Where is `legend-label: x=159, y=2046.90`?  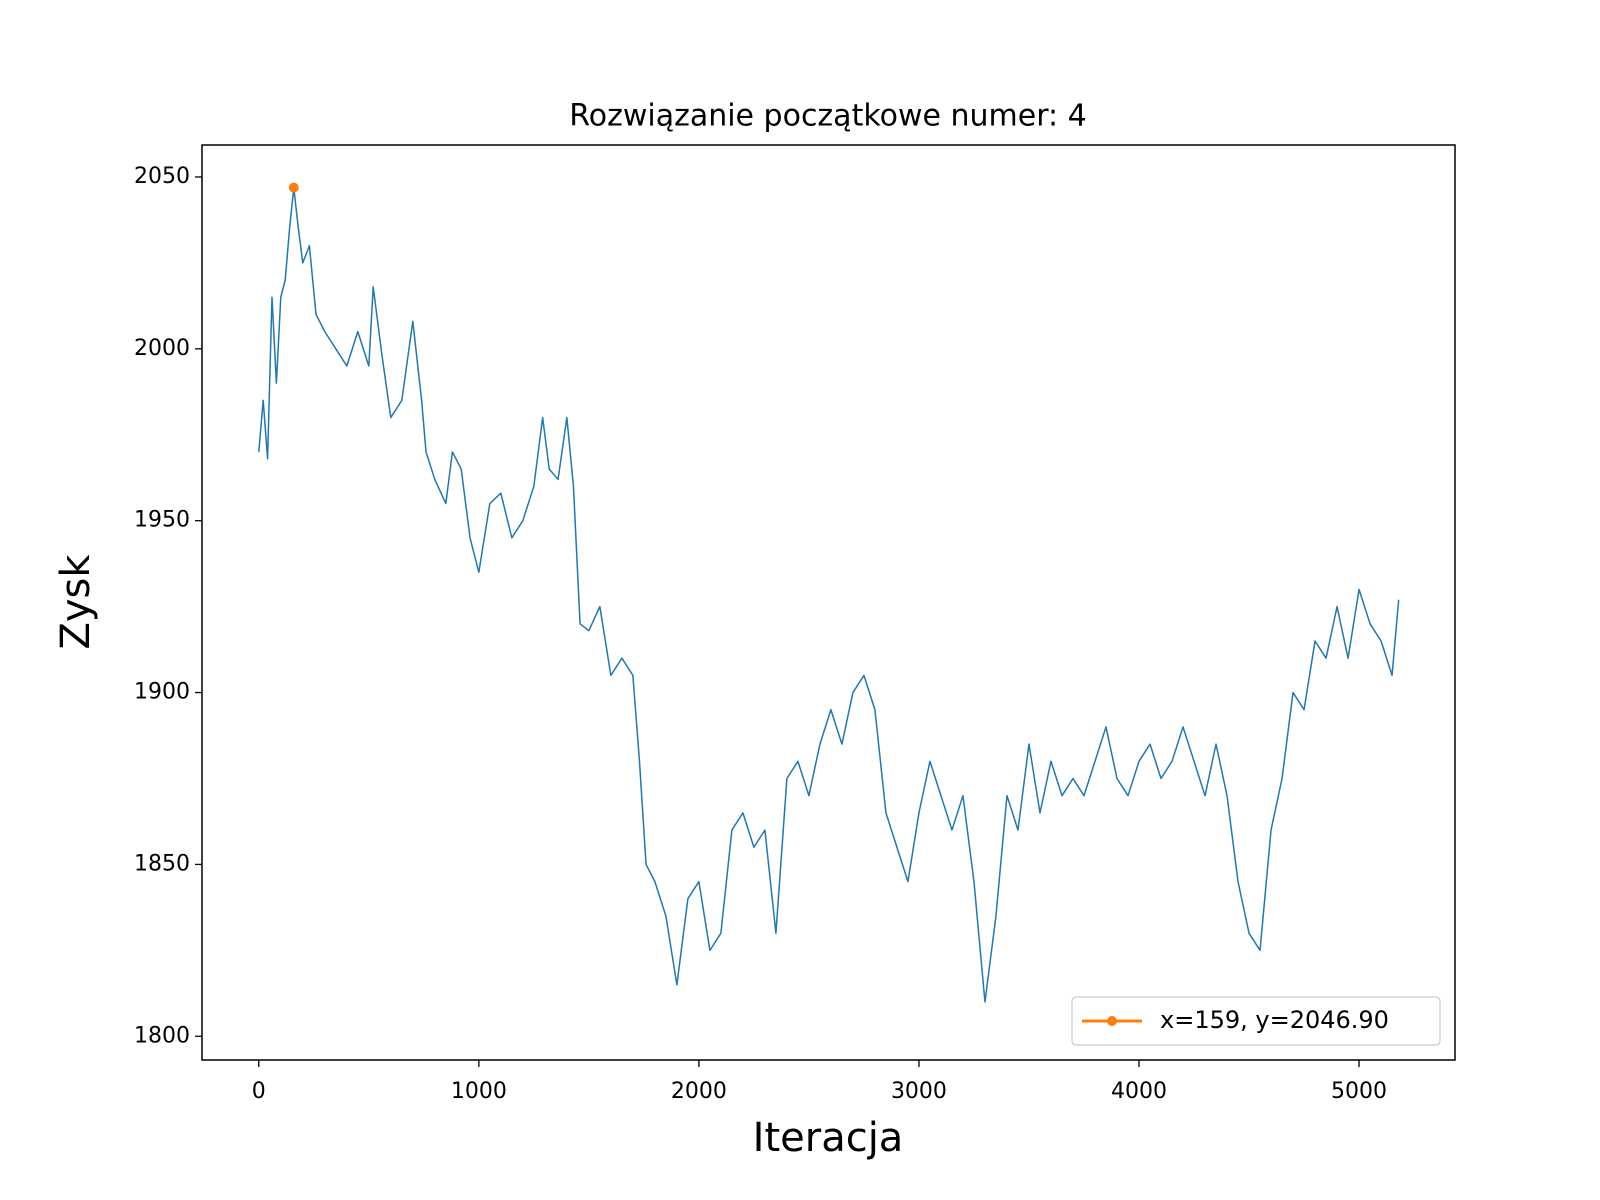
legend-label: x=159, y=2046.90 is located at coordinates (1274, 1020).